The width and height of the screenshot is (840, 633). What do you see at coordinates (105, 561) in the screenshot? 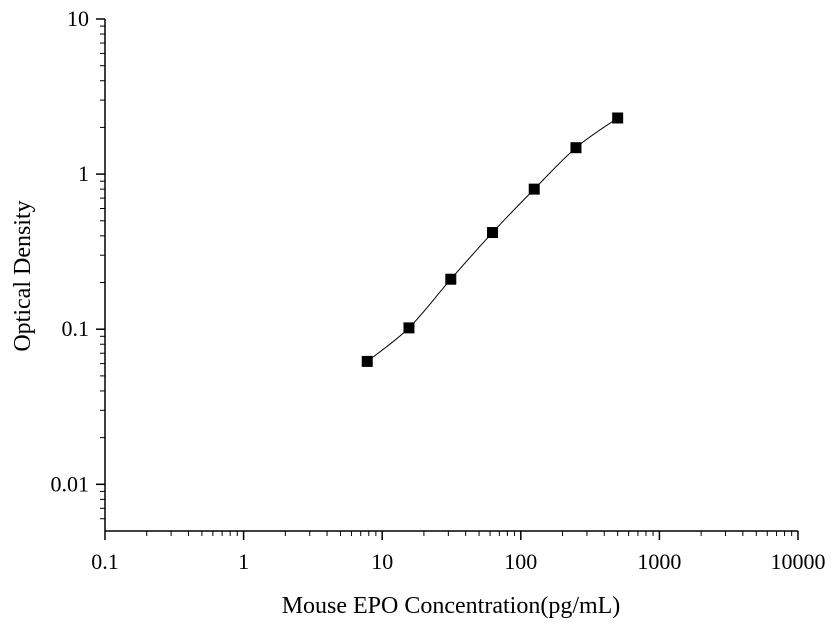
I see `x-tick-label: 0.1` at bounding box center [105, 561].